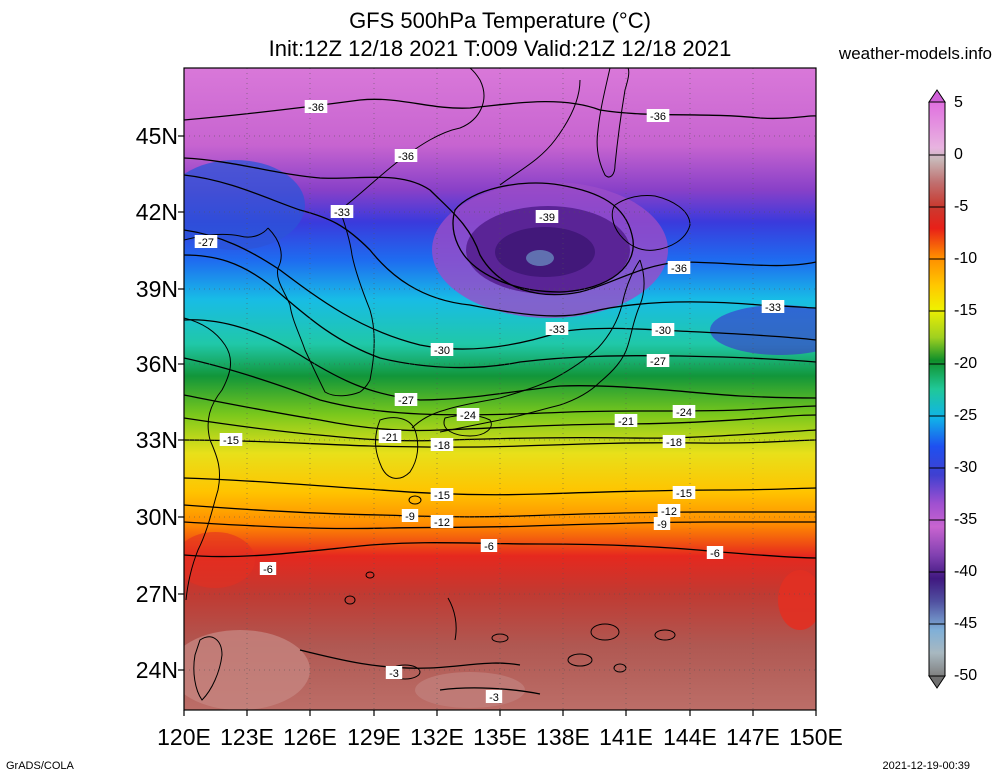 The image size is (1000, 779). What do you see at coordinates (156, 440) in the screenshot?
I see `lat-label: 33N` at bounding box center [156, 440].